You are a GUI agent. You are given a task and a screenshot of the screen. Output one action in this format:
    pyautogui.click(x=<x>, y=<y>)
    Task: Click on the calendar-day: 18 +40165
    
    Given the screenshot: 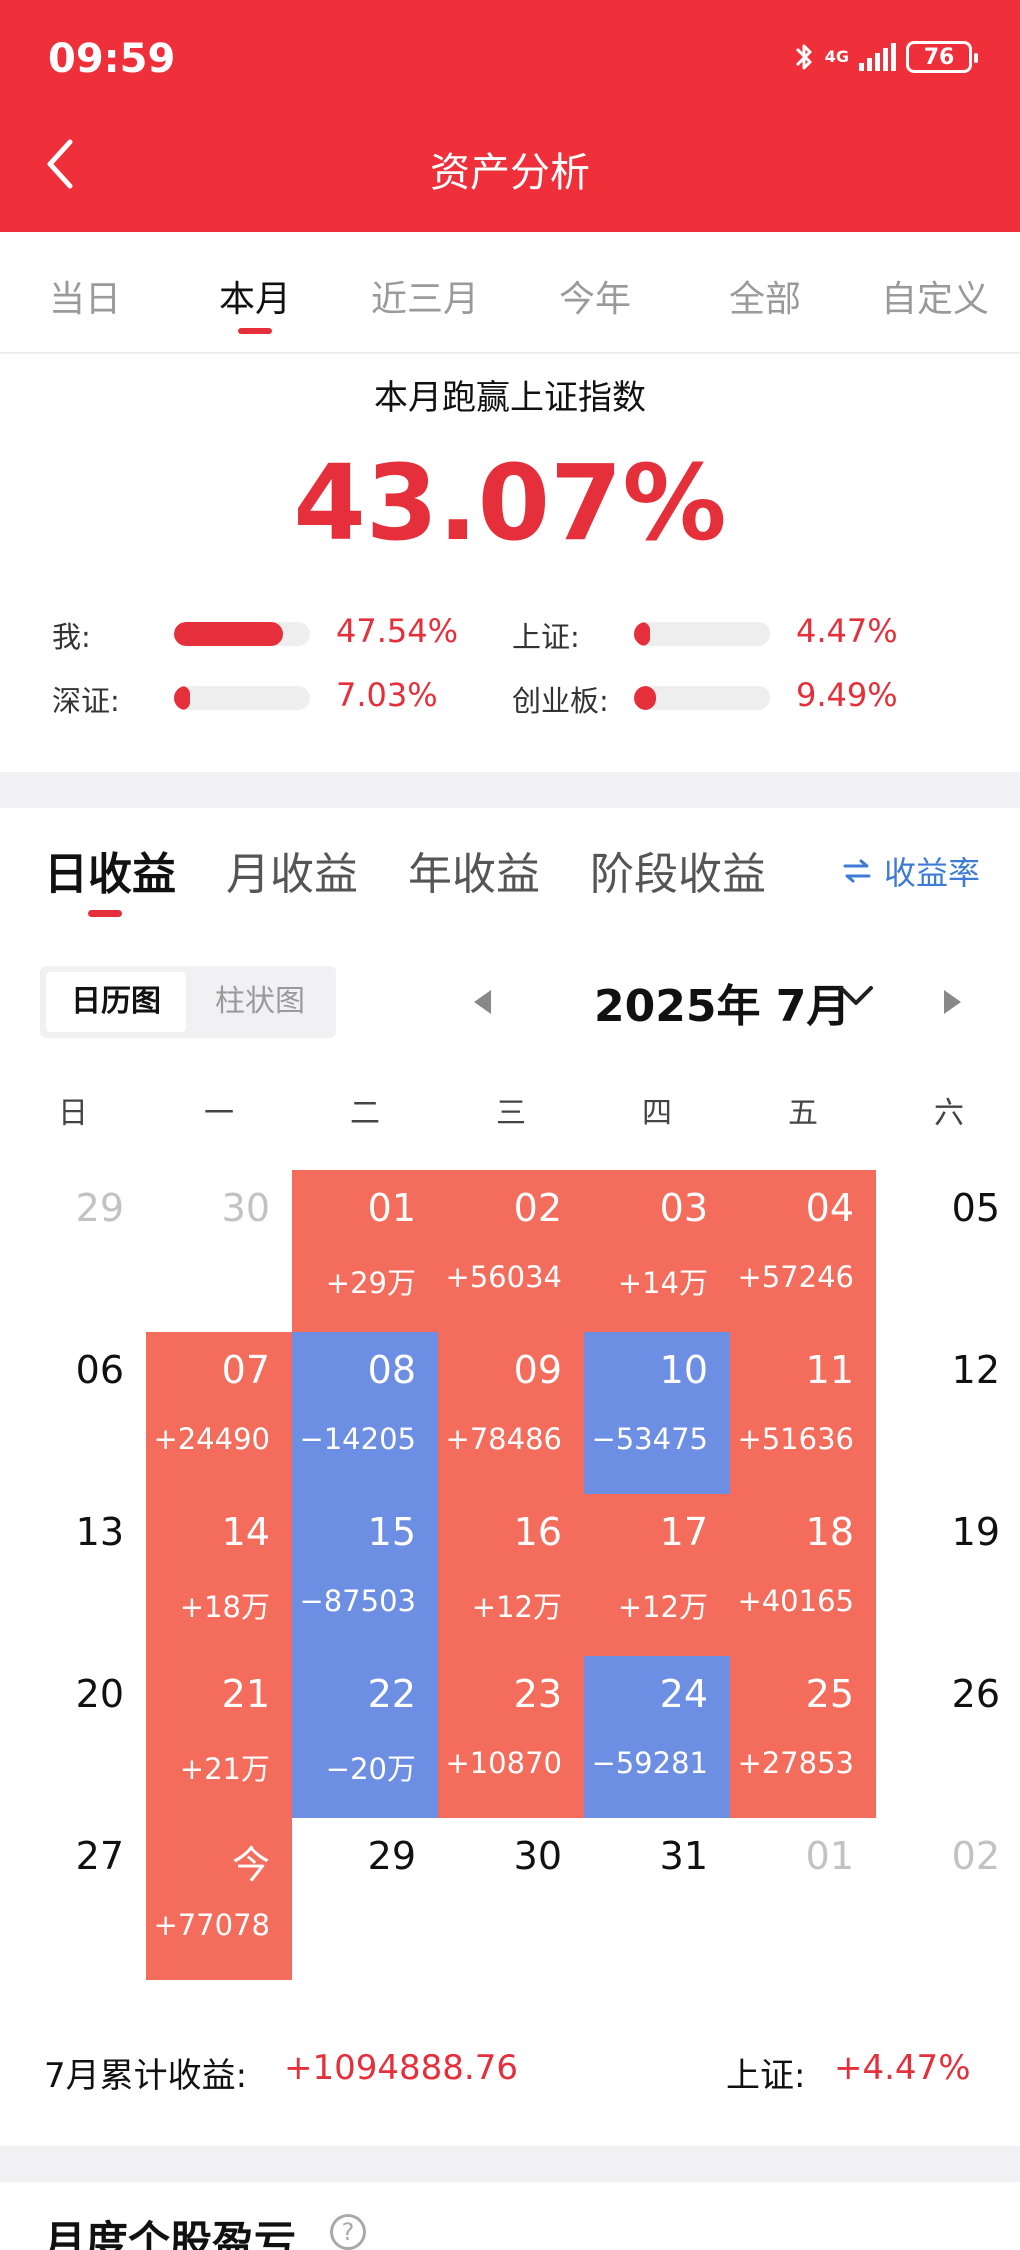 What is the action you would take?
    pyautogui.click(x=803, y=1575)
    